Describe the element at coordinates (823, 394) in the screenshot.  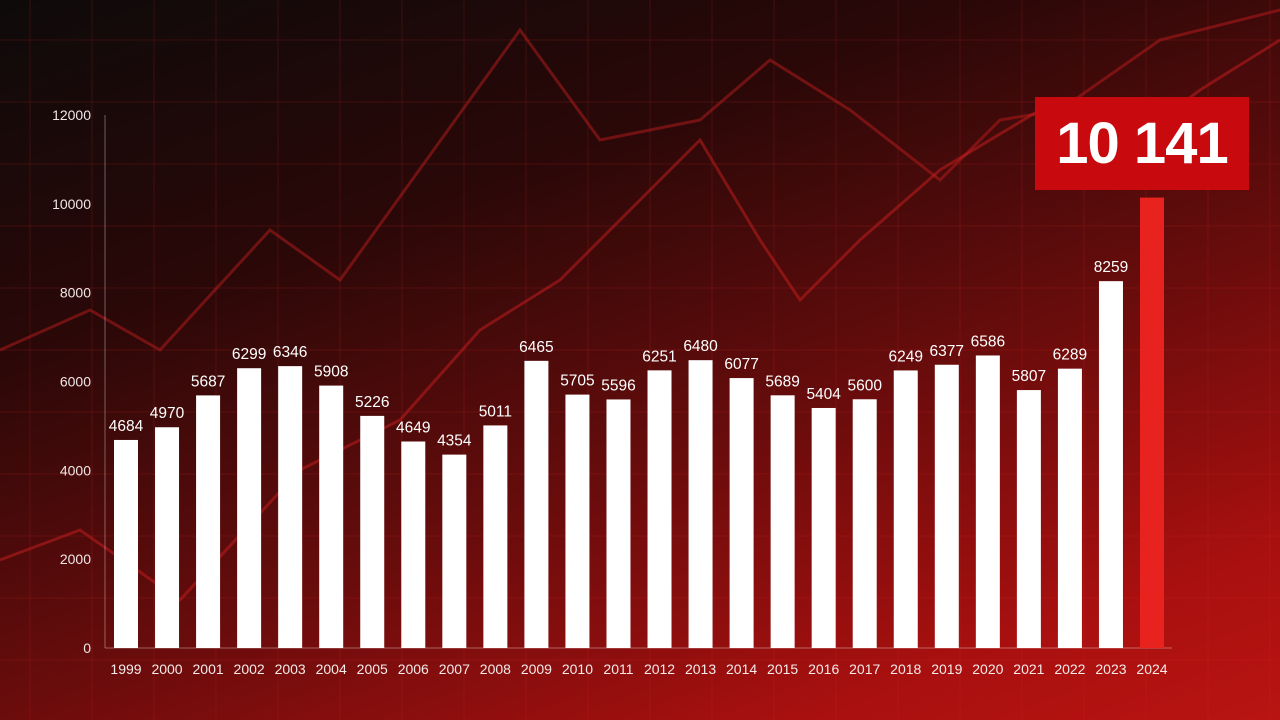
I see `data-label: 5404` at that location.